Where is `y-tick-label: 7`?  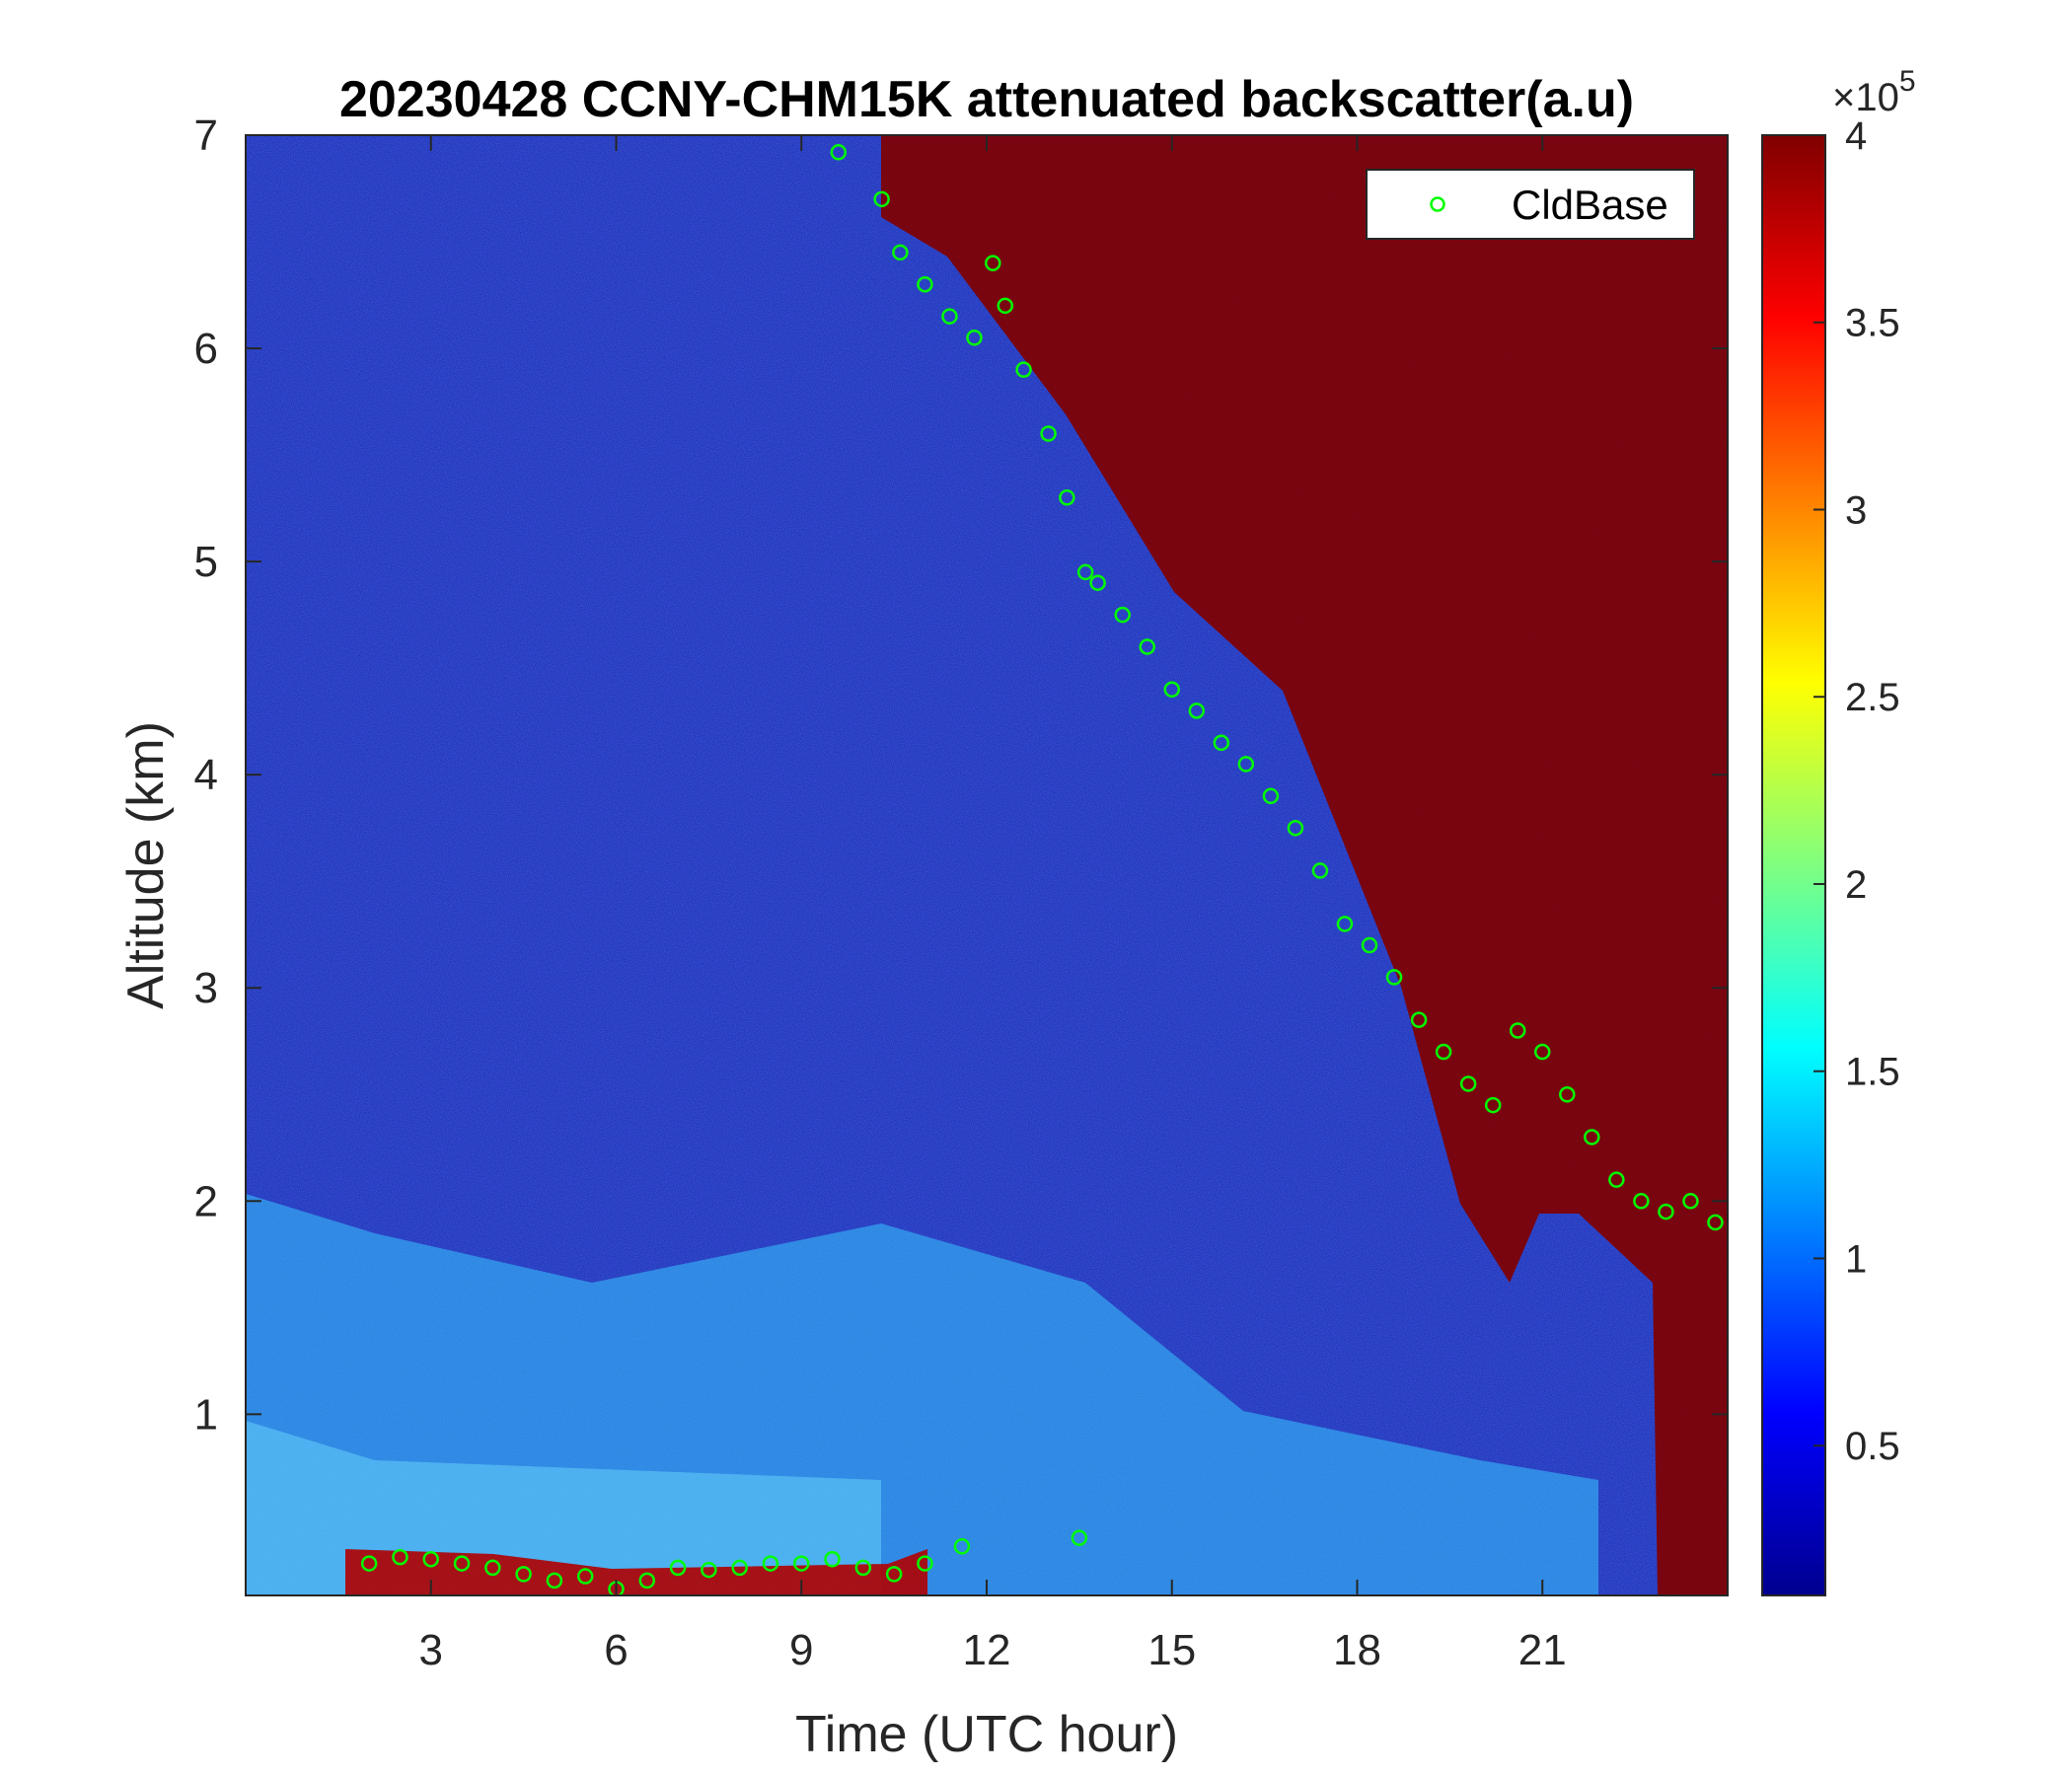 y-tick-label: 7 is located at coordinates (206, 136).